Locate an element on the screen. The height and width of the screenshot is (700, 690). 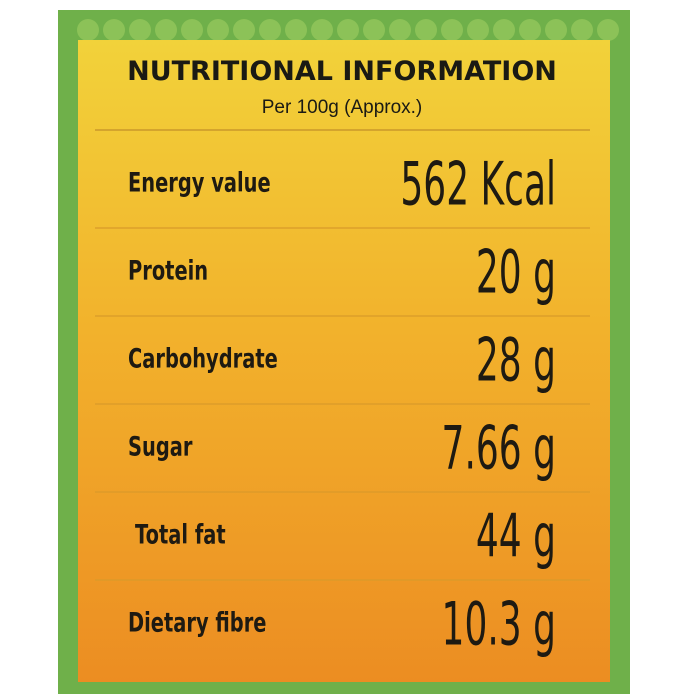
nutrient-label: Energy value is located at coordinates (199, 182).